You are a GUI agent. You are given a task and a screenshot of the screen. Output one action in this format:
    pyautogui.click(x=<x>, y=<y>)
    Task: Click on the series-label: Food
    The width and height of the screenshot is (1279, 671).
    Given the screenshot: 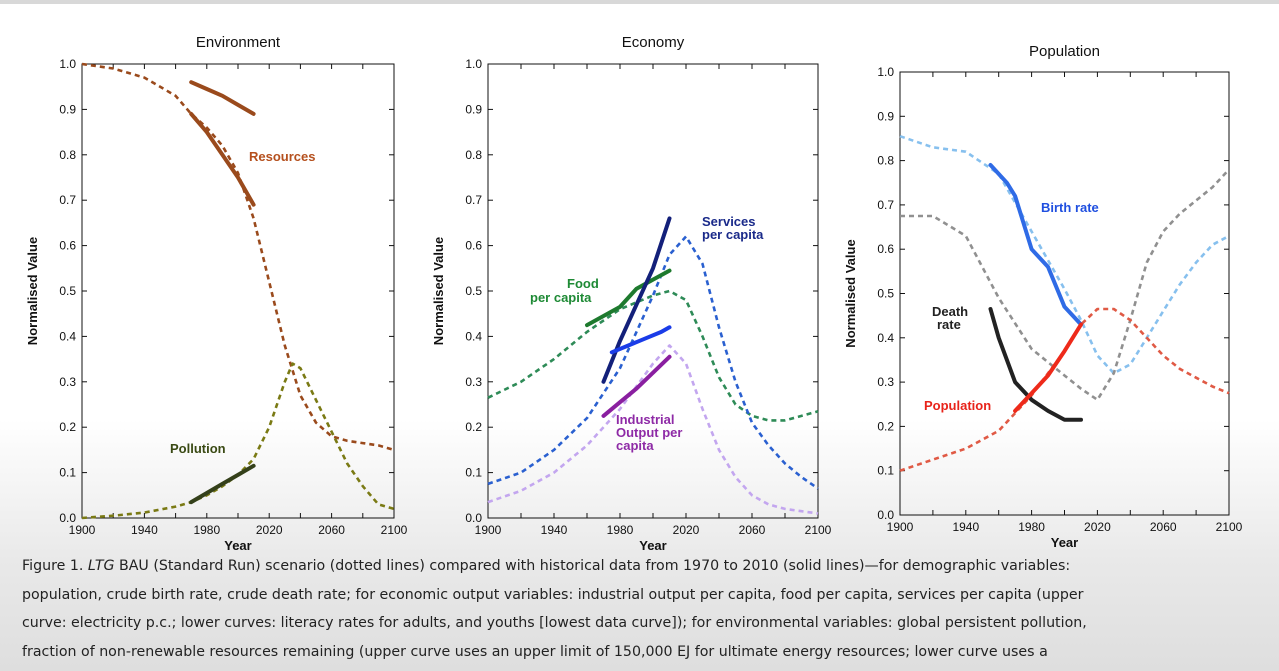 What is the action you would take?
    pyautogui.click(x=583, y=283)
    